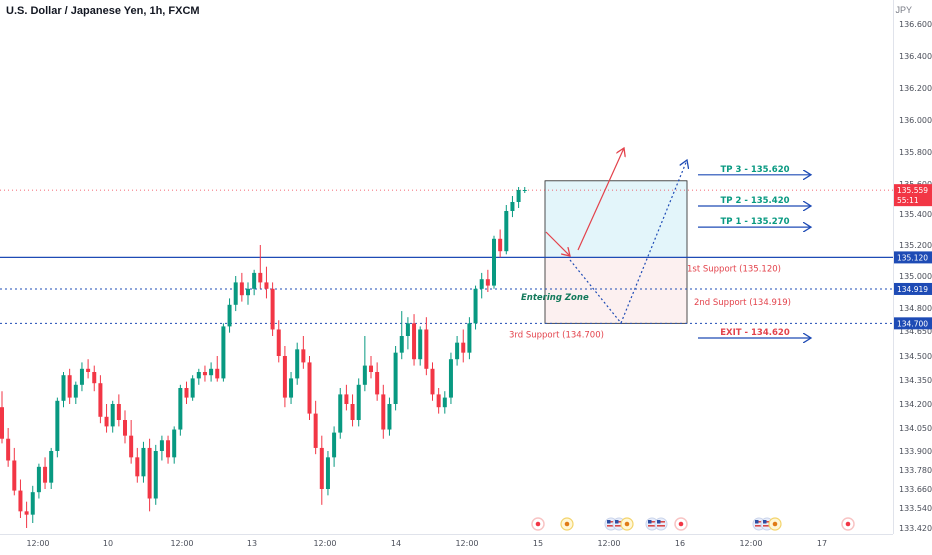 Image resolution: width=932 pixels, height=555 pixels. What do you see at coordinates (556, 335) in the screenshot?
I see `support3-label: 3rd Support (134.700)` at bounding box center [556, 335].